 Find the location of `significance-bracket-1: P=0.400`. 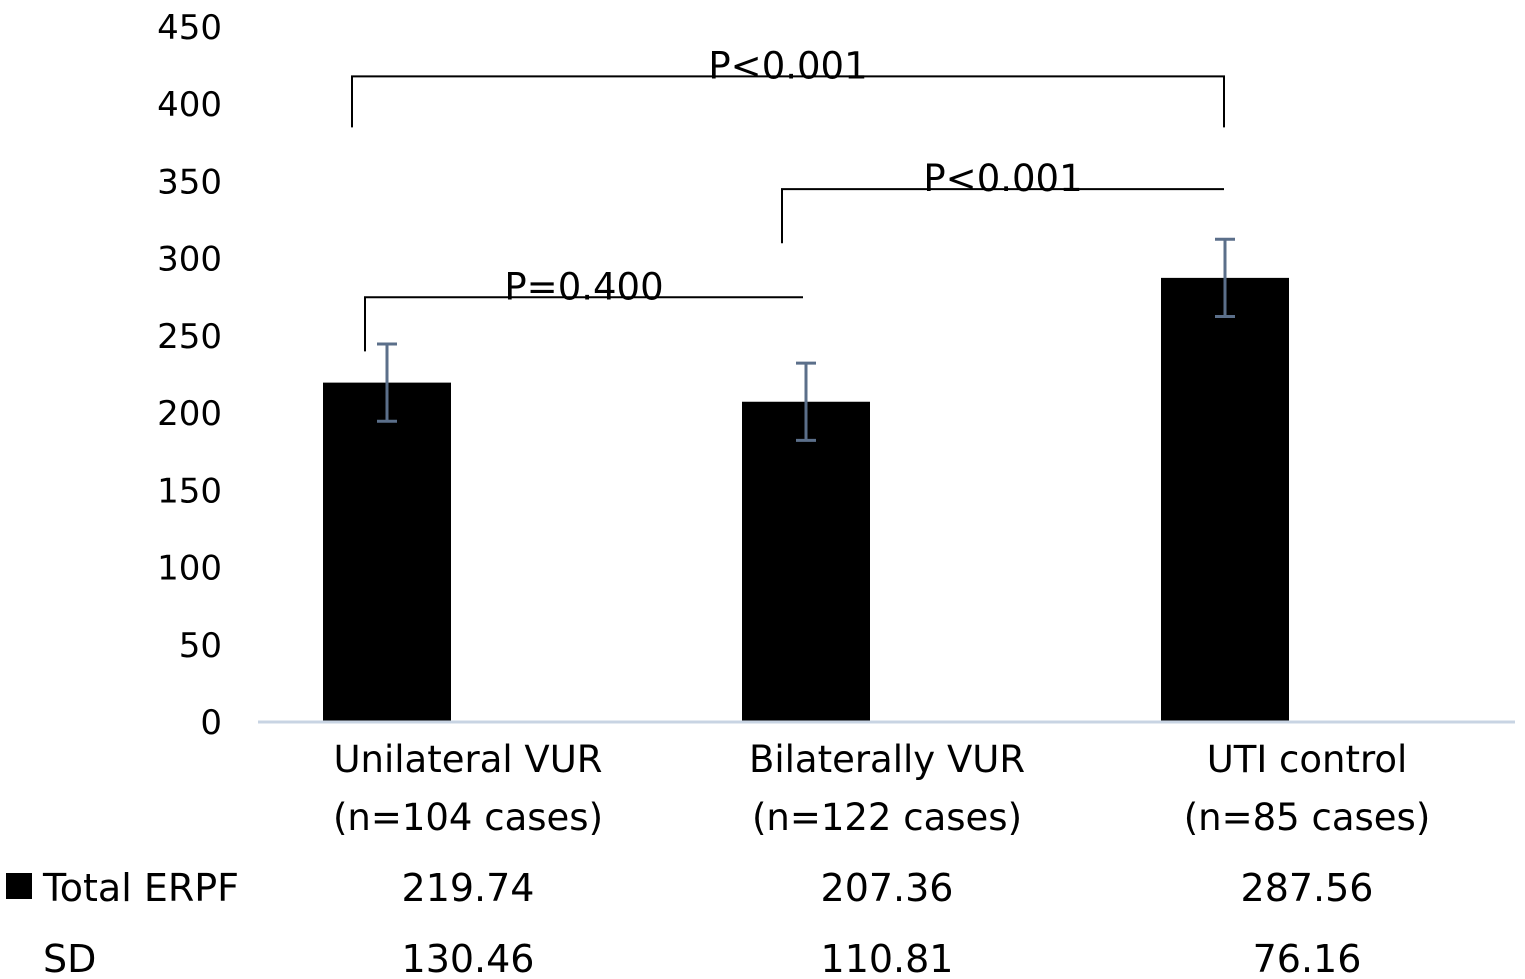

significance-bracket-1: P=0.400 is located at coordinates (583, 308).